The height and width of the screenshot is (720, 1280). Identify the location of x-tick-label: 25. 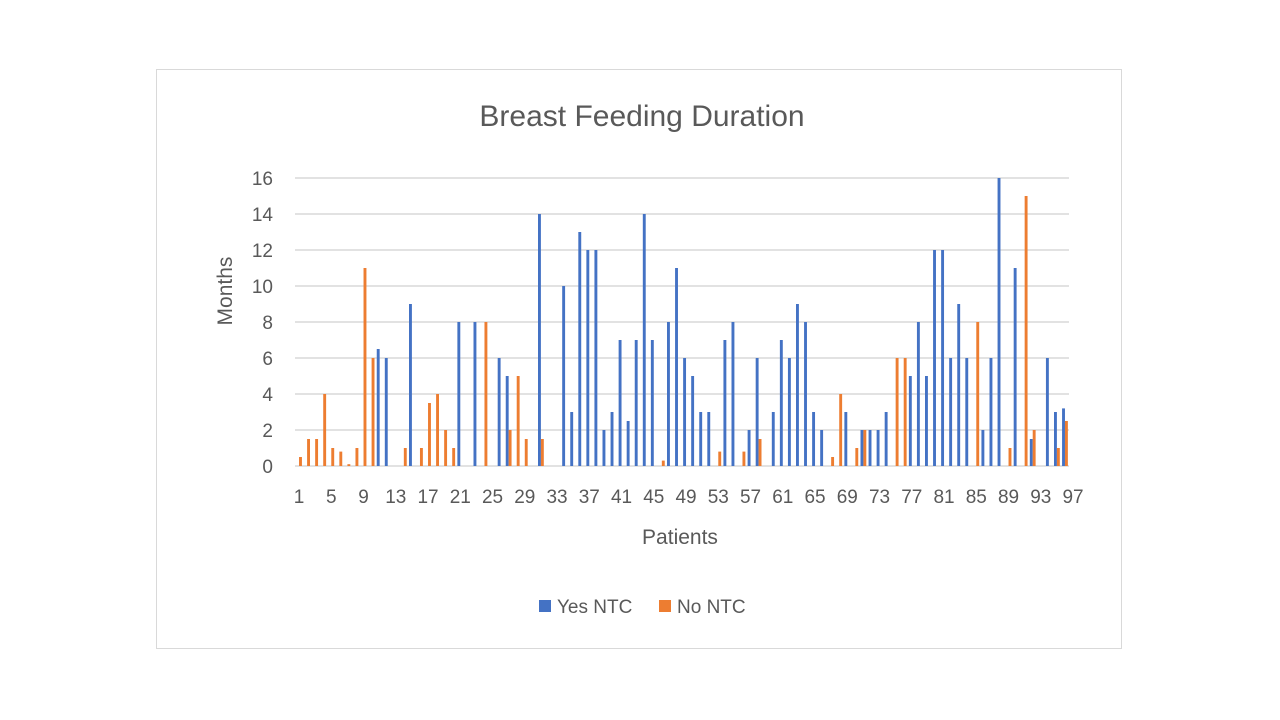
(492, 497).